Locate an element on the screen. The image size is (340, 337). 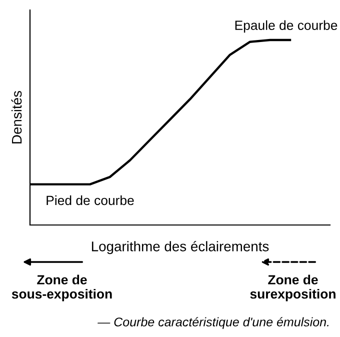
text: Zone de surexposition is located at coordinates (293, 288).